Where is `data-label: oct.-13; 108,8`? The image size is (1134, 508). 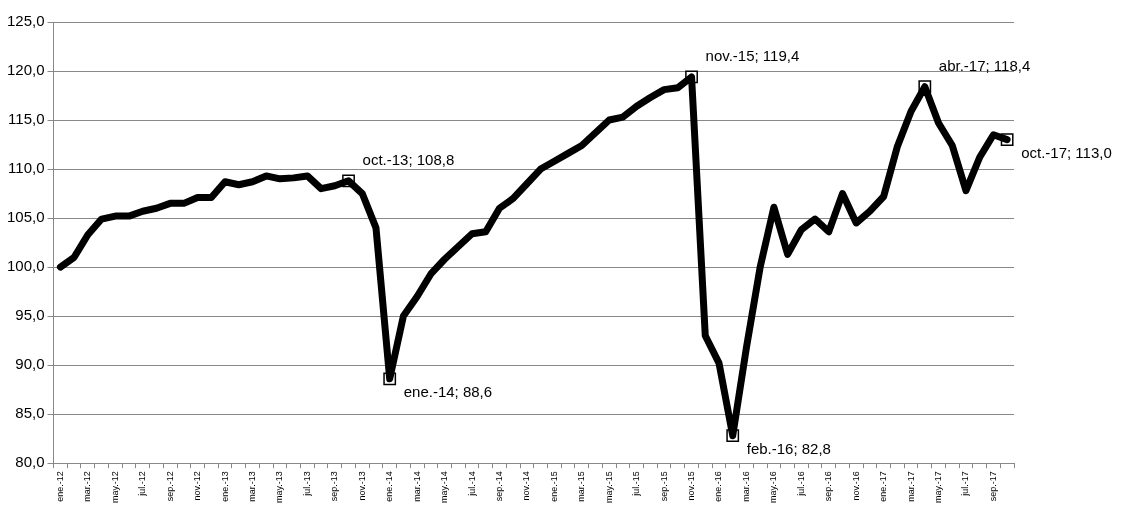 data-label: oct.-13; 108,8 is located at coordinates (408, 159).